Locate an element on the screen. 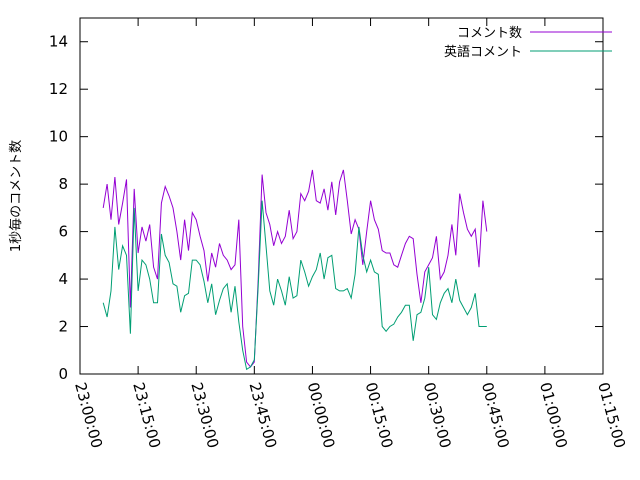 The height and width of the screenshot is (480, 640). x-tick-label: 23:15:00 is located at coordinates (146, 415).